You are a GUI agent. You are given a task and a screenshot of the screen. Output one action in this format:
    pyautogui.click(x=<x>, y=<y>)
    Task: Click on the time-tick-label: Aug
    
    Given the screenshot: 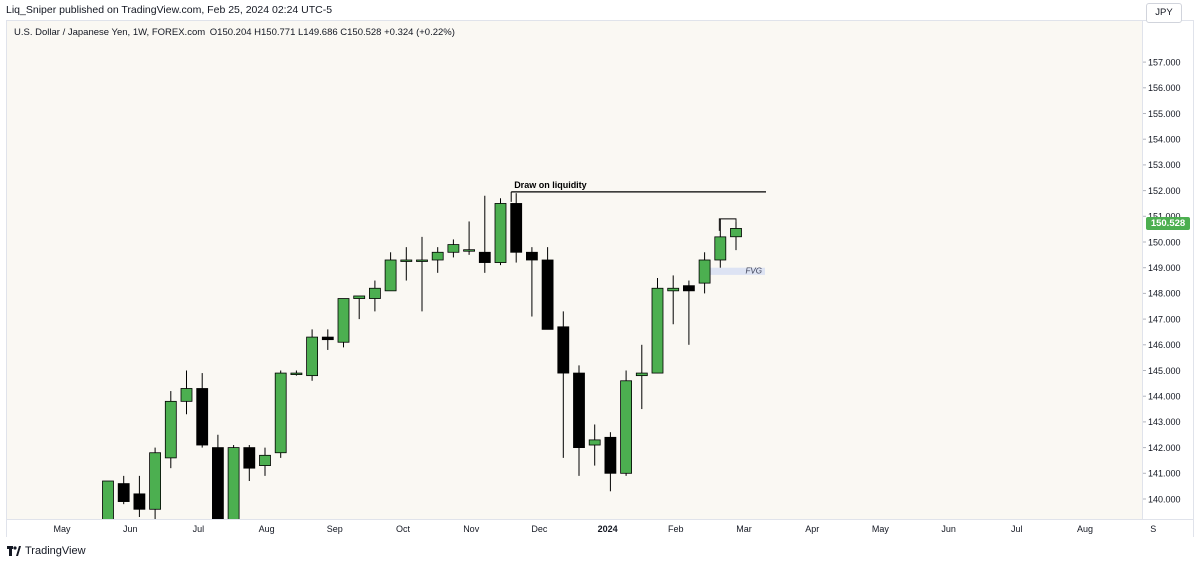 What is the action you would take?
    pyautogui.click(x=1085, y=529)
    